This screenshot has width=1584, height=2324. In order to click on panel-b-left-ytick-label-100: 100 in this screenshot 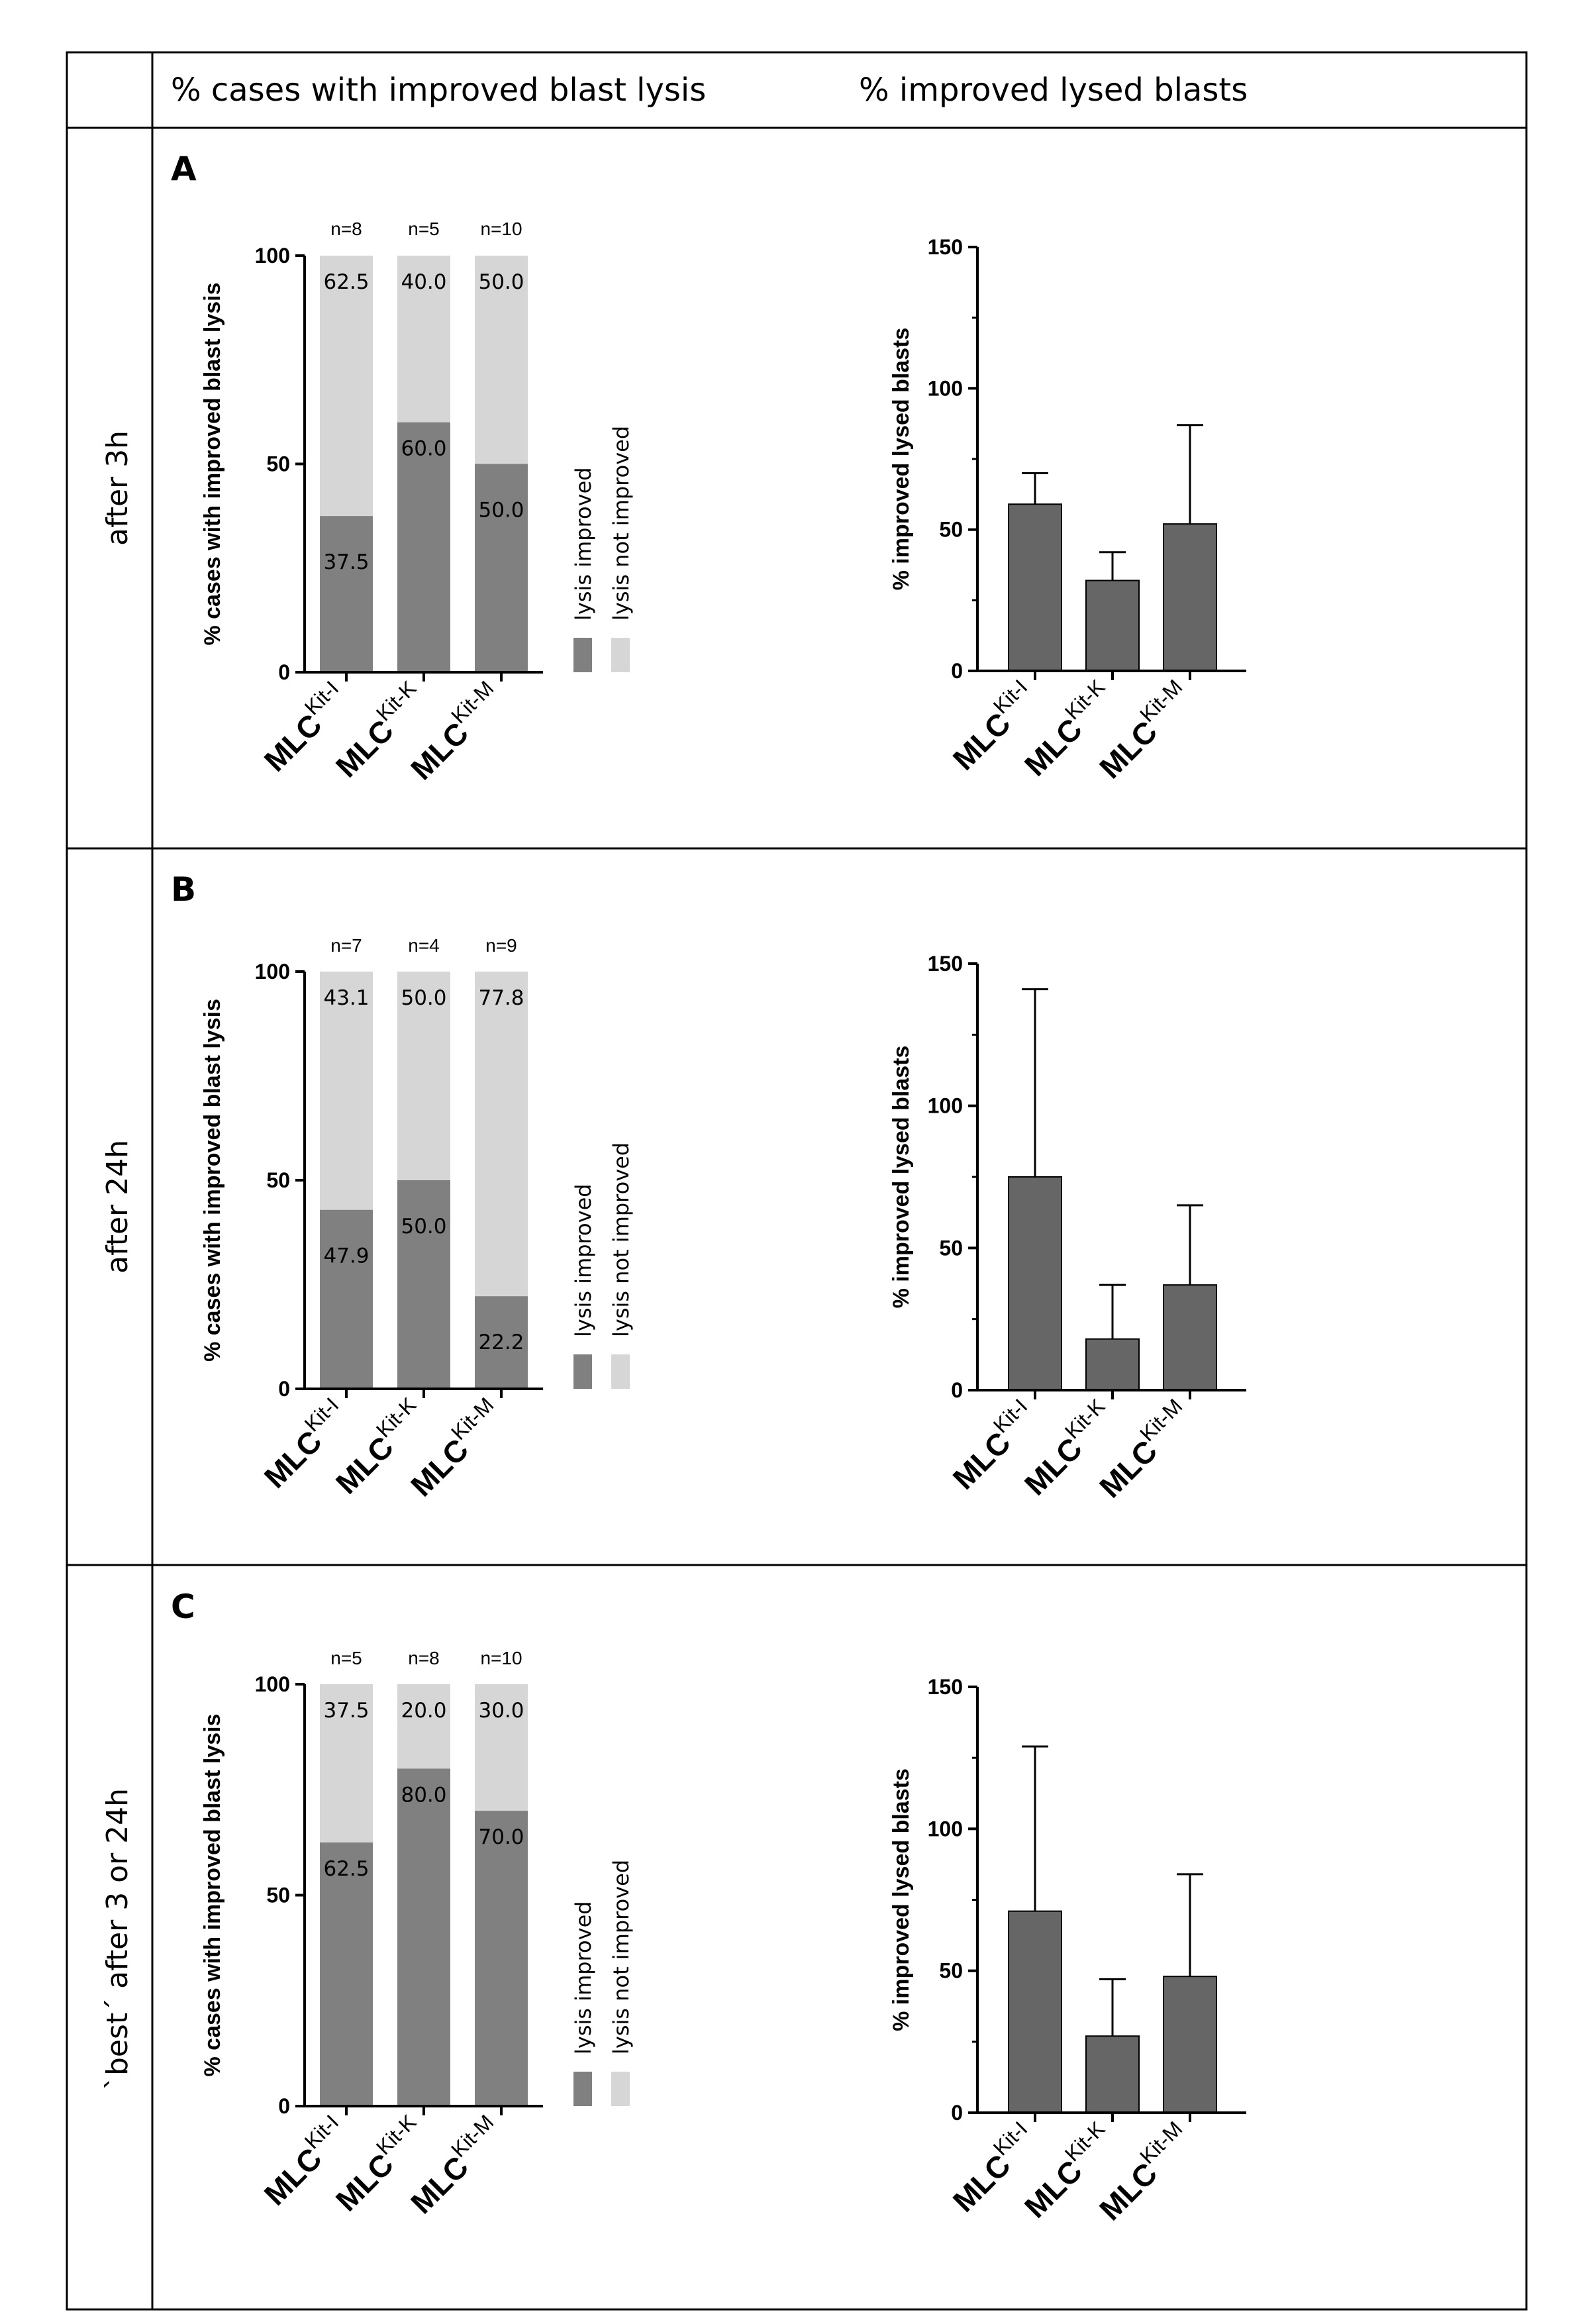, I will do `click(272, 972)`.